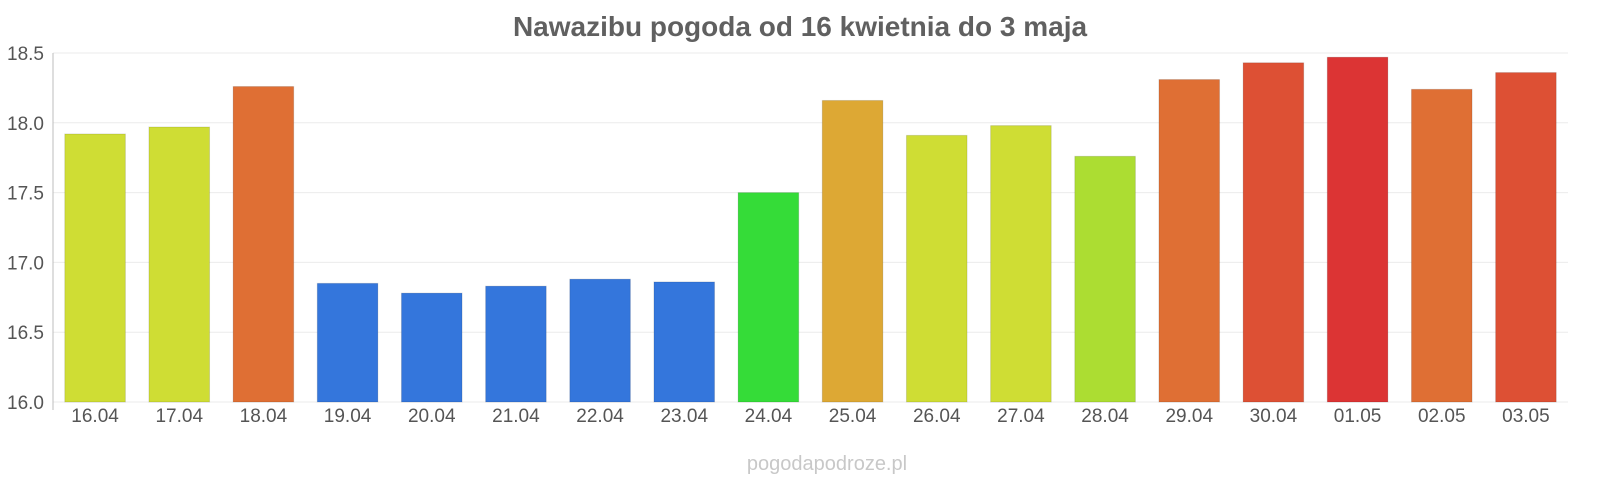  Describe the element at coordinates (800, 26) in the screenshot. I see `chart-title: Nawazibu pogoda od 16 kwietnia do 3 maja` at that location.